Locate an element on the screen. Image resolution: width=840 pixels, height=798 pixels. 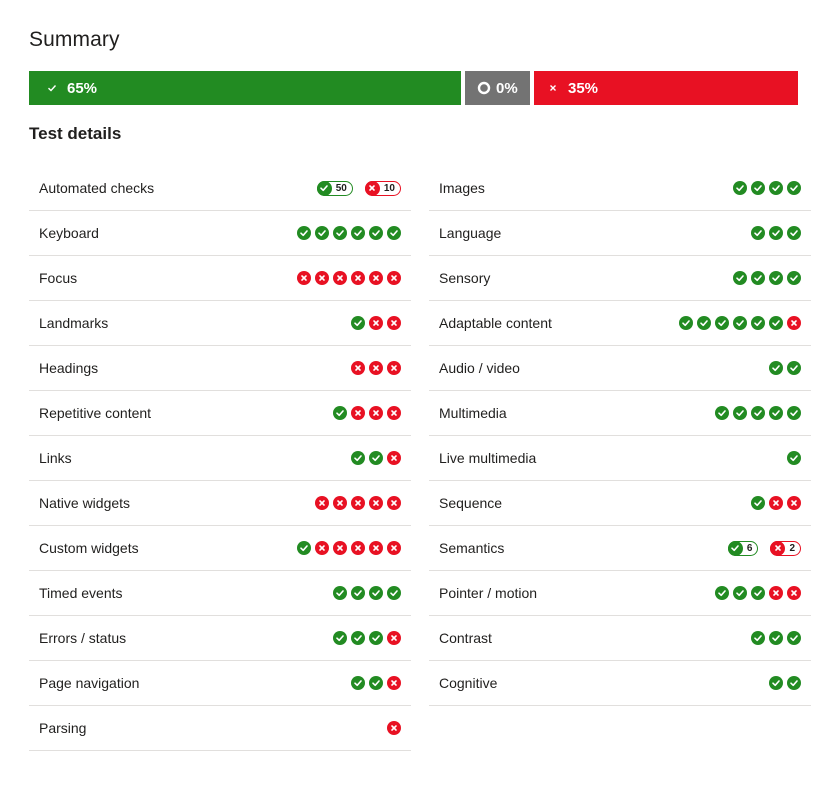
test-row: Sensory is located at coordinates (620, 278).